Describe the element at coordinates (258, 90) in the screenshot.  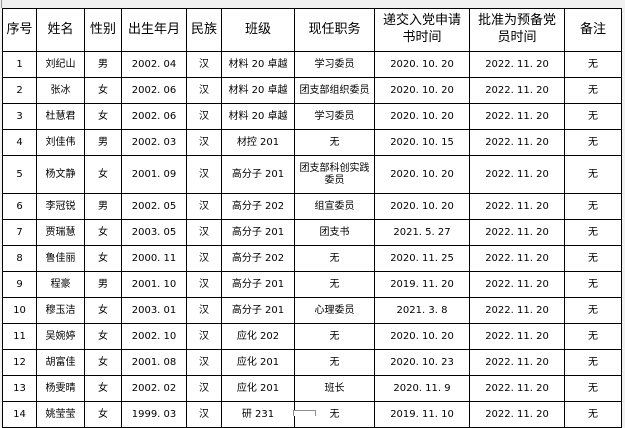
I see `table-cell: 材料 20 卓越` at that location.